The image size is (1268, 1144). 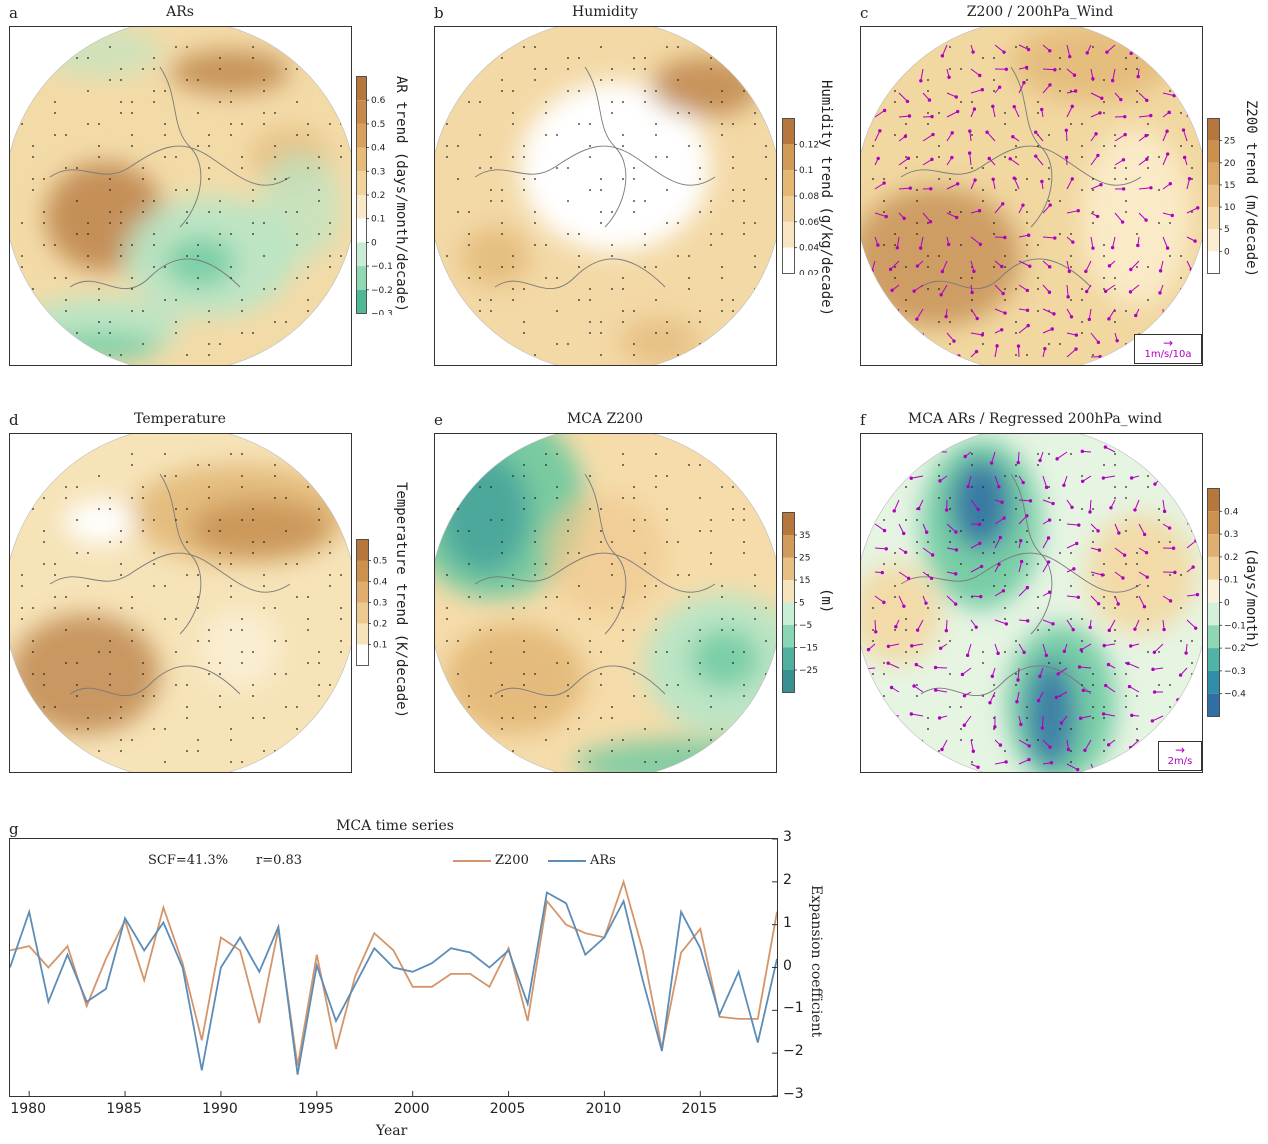 I want to click on significance-dots, so click(x=1032, y=608).